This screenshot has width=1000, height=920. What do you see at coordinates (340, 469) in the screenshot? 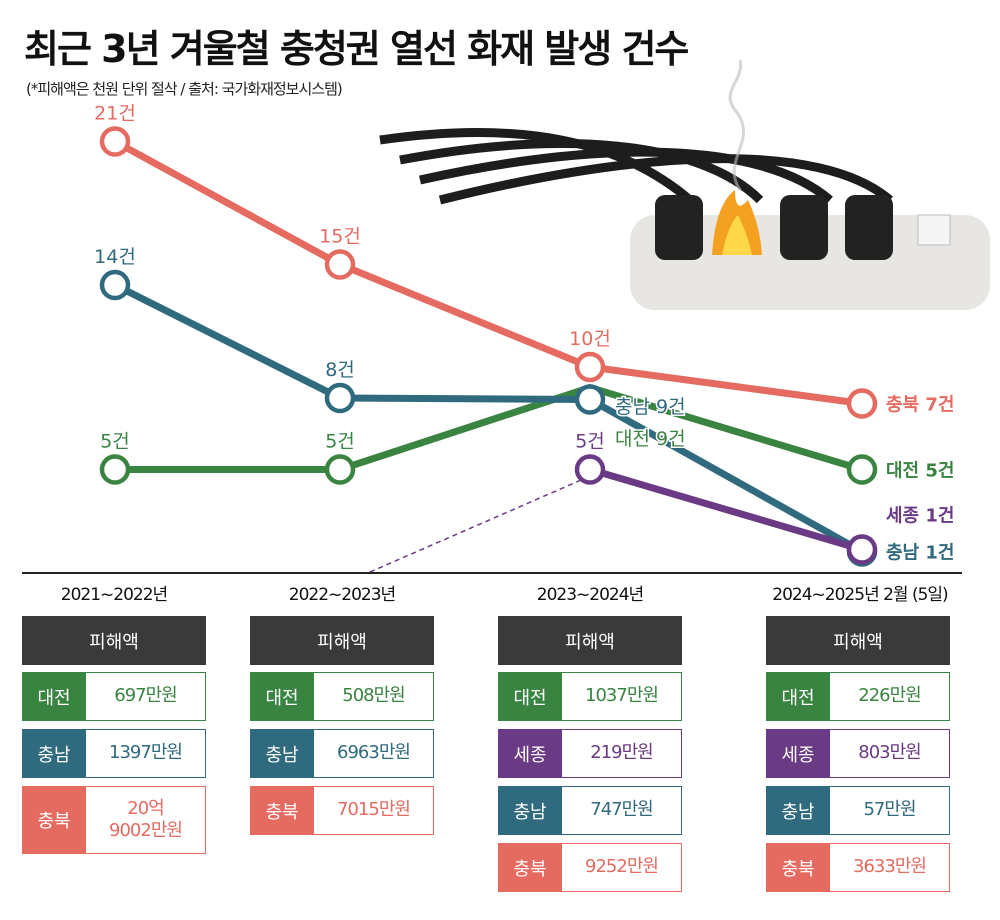
I see `point-대전-1` at bounding box center [340, 469].